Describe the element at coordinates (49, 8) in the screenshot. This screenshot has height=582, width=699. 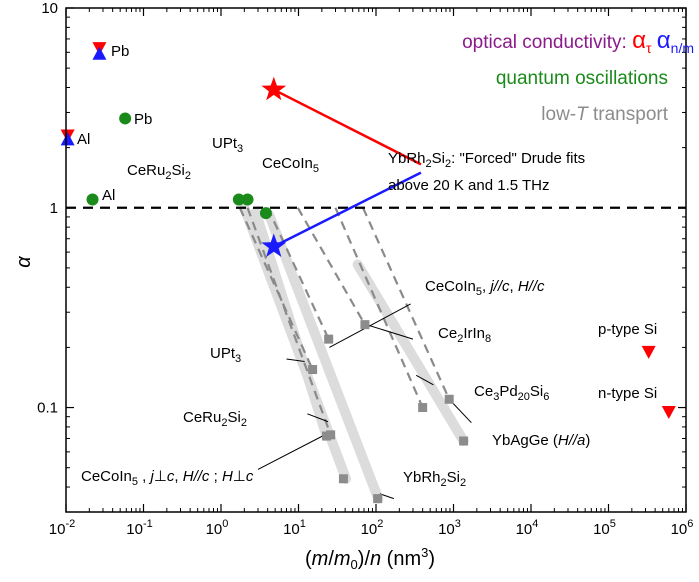
I see `y-tick-label-0: 10` at that location.